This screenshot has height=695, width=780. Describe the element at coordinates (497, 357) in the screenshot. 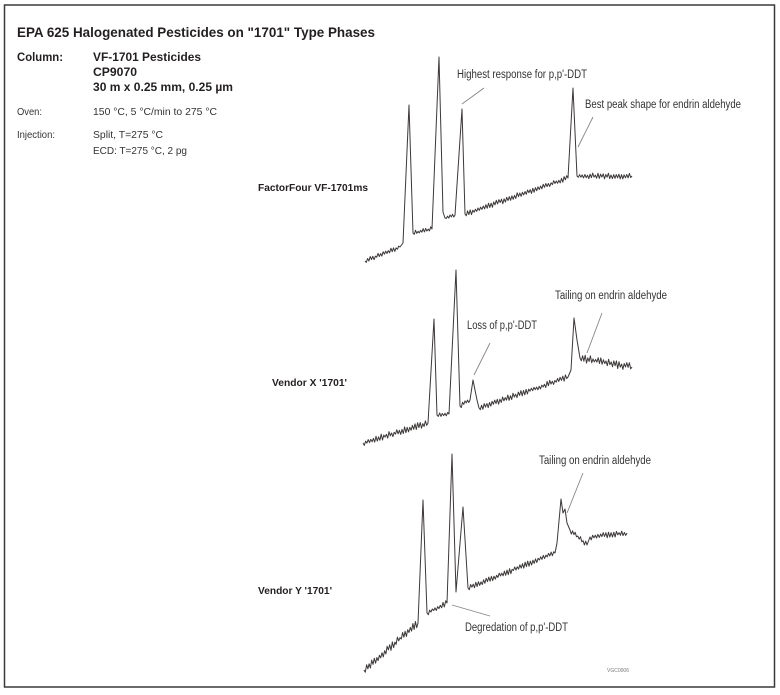

I see `trace-line-vendor-x` at that location.